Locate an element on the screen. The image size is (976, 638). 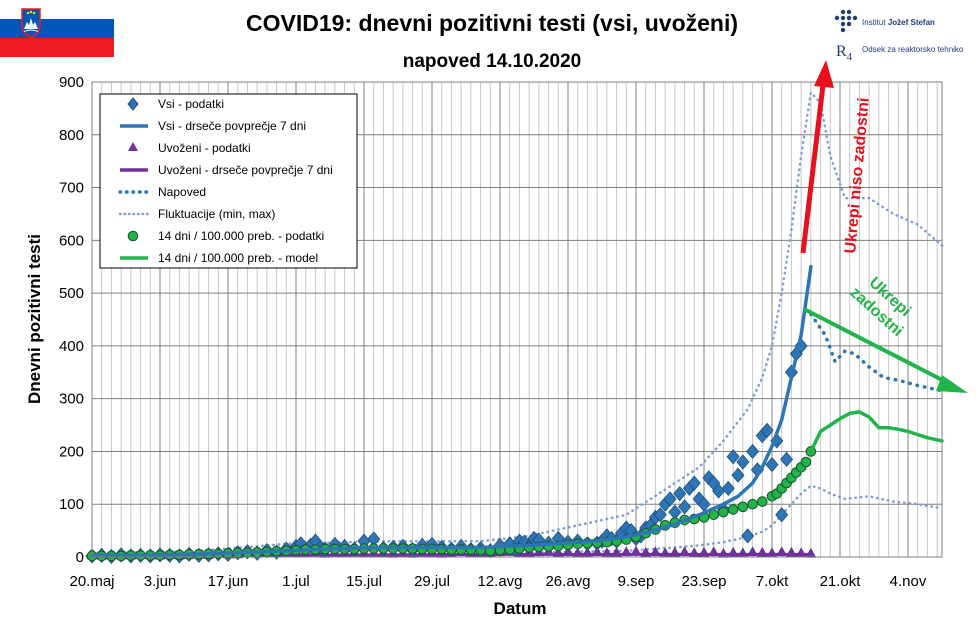
flag-blue-stripe is located at coordinates (57, 28).